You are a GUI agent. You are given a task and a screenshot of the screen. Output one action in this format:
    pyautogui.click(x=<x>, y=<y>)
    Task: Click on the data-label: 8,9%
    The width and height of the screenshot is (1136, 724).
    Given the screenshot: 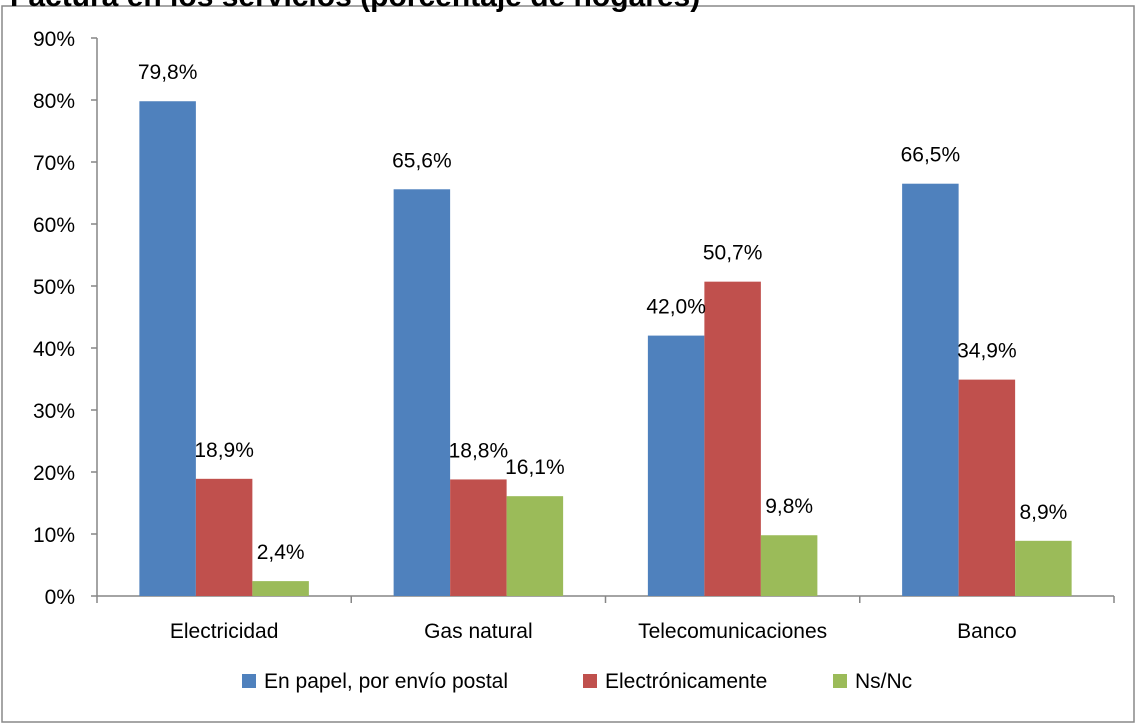 What is the action you would take?
    pyautogui.click(x=1043, y=512)
    